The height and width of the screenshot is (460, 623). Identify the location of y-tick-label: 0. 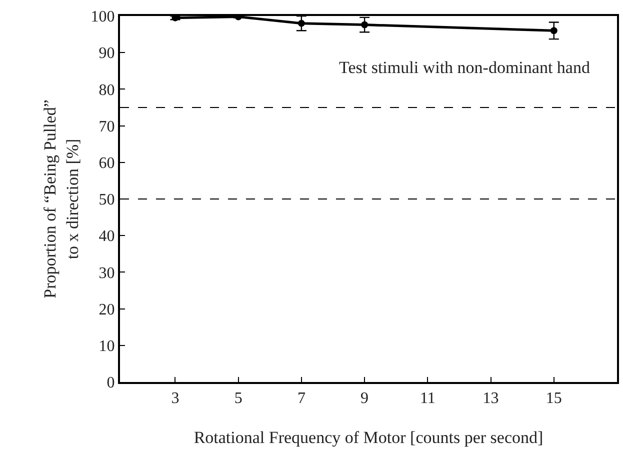
(110, 383).